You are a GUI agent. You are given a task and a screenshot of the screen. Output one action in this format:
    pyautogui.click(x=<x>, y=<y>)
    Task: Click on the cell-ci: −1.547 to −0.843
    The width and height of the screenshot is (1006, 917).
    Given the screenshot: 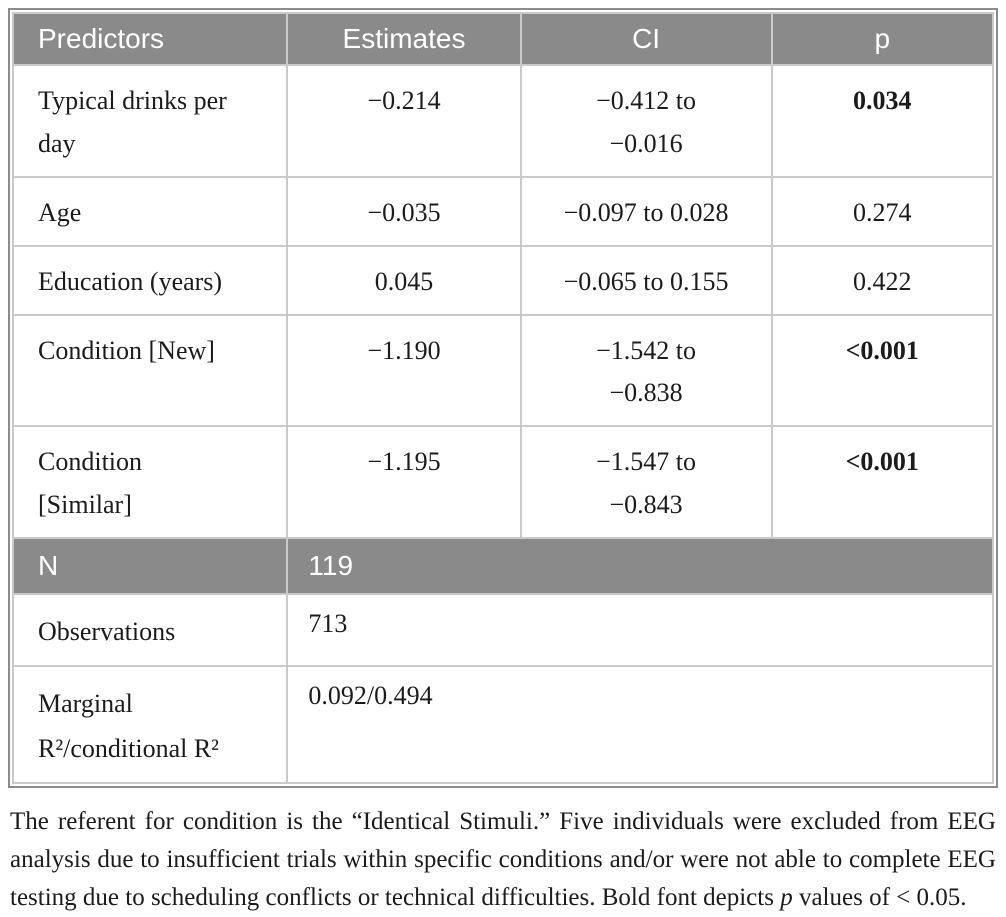 What is the action you would take?
    pyautogui.click(x=646, y=482)
    